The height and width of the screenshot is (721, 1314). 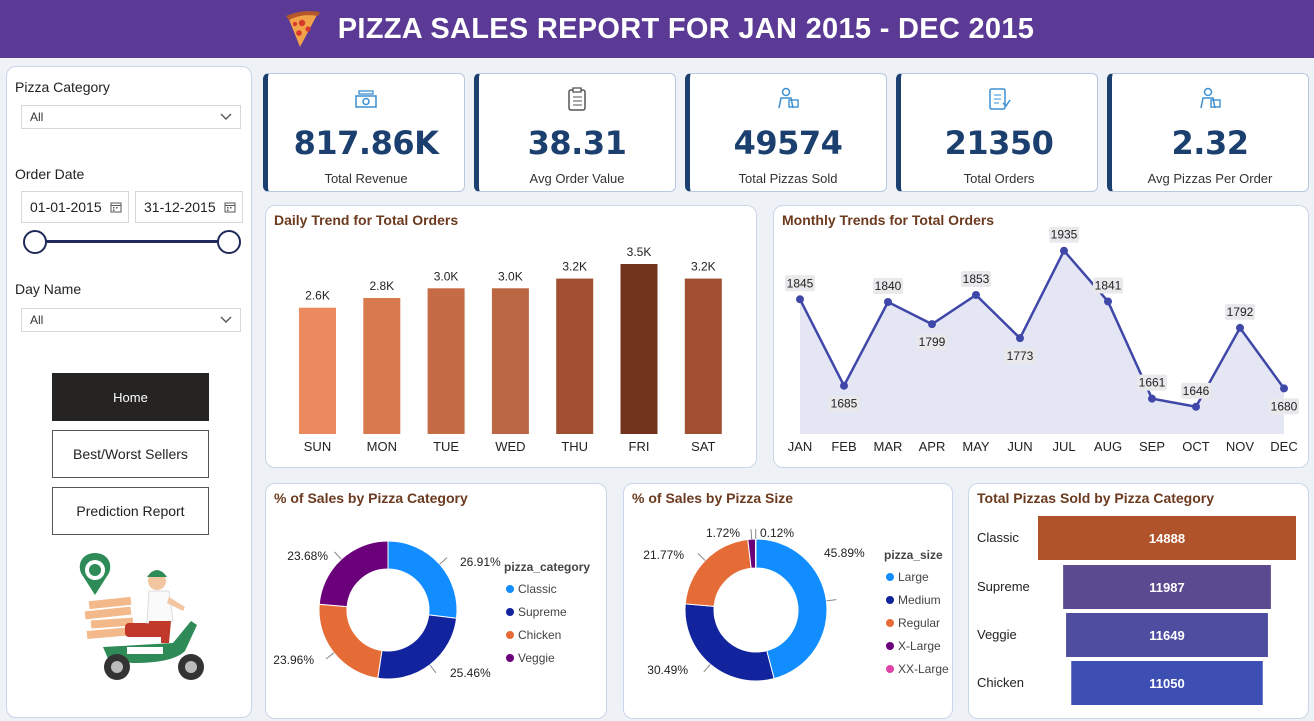 I want to click on date-range-track, so click(x=132, y=241).